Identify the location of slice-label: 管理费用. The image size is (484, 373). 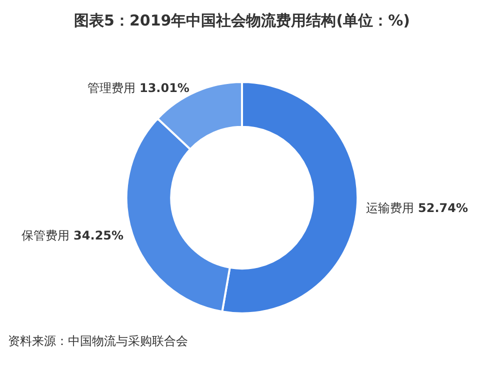
(114, 87).